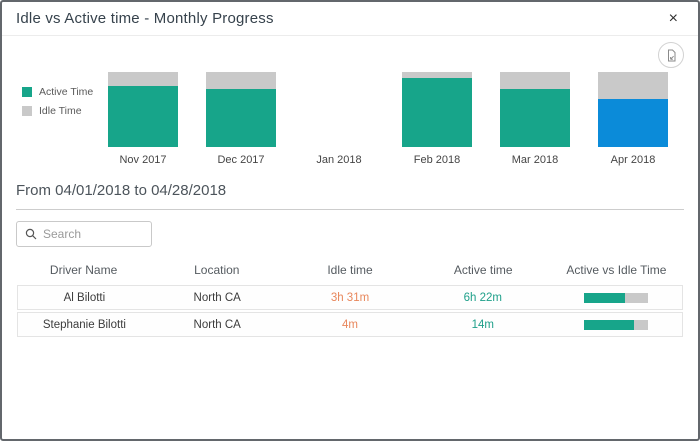 This screenshot has width=700, height=441. What do you see at coordinates (145, 18) in the screenshot?
I see `dialog-title: Idle vs Active time - Monthly Progress` at bounding box center [145, 18].